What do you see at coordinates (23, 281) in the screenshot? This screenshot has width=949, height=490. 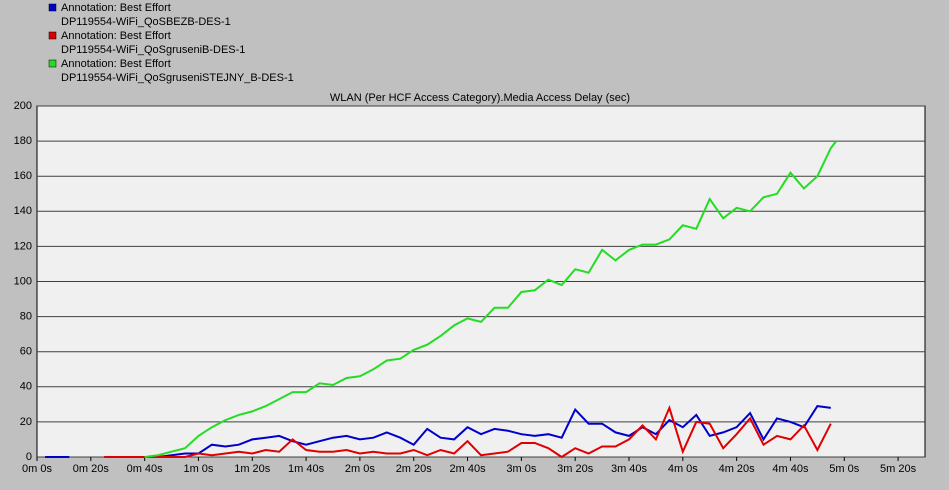 I see `y-tick-label: 100` at bounding box center [23, 281].